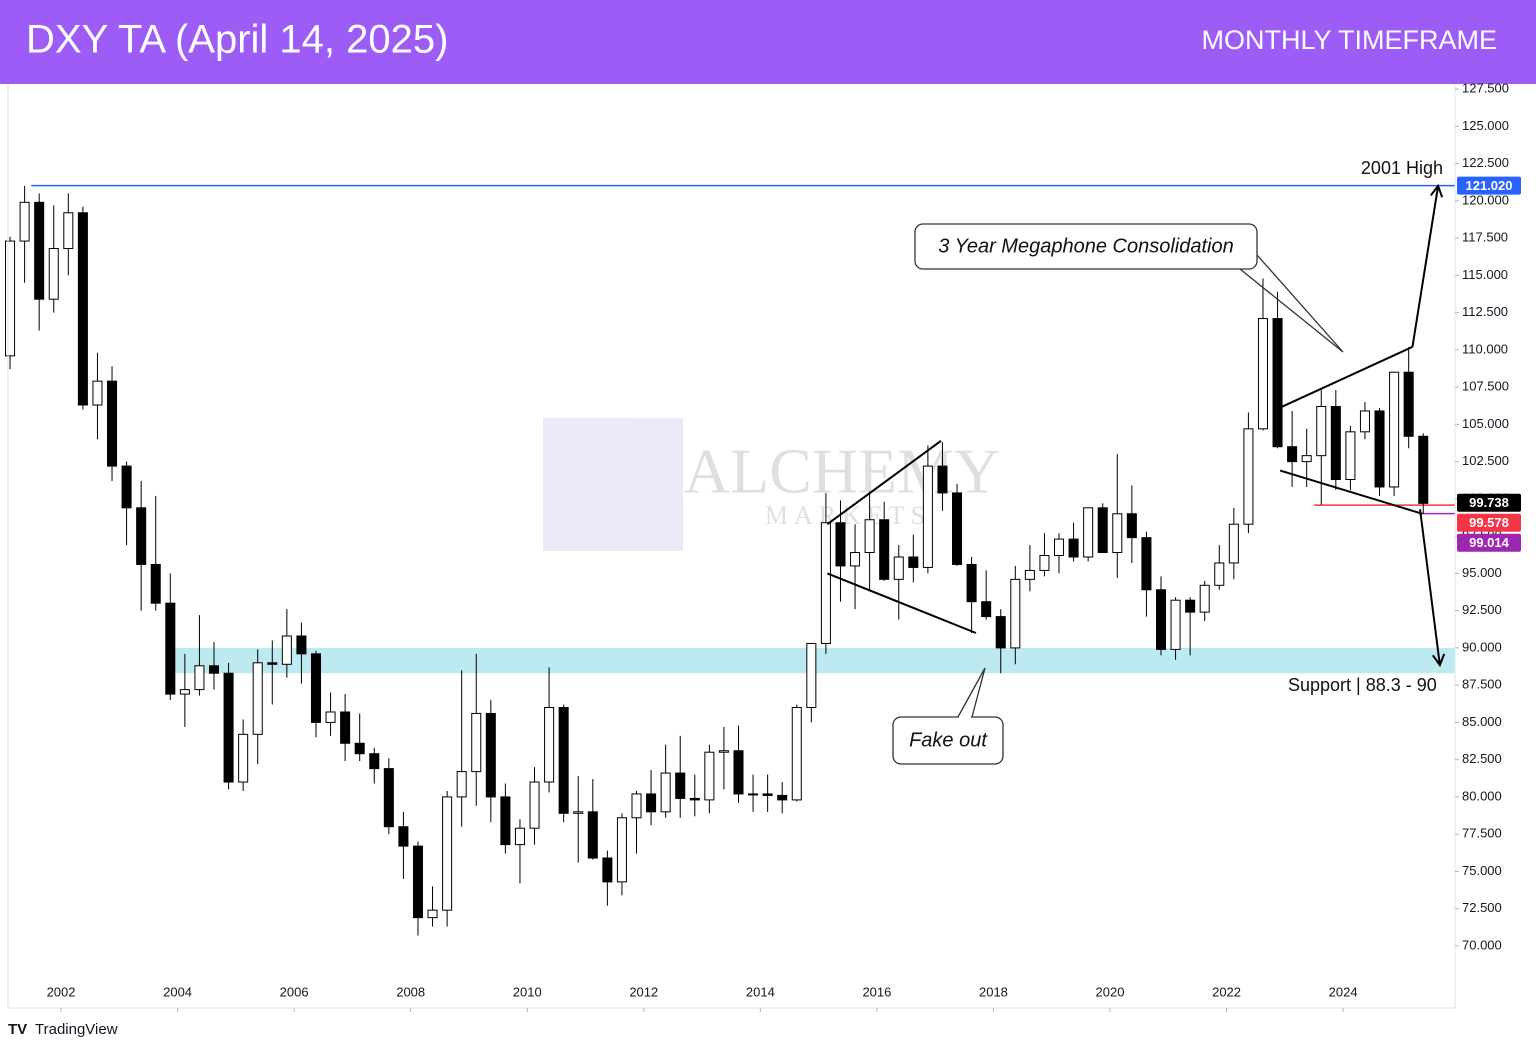 This screenshot has height=1051, width=1536. I want to click on annotation: Fake out, so click(948, 740).